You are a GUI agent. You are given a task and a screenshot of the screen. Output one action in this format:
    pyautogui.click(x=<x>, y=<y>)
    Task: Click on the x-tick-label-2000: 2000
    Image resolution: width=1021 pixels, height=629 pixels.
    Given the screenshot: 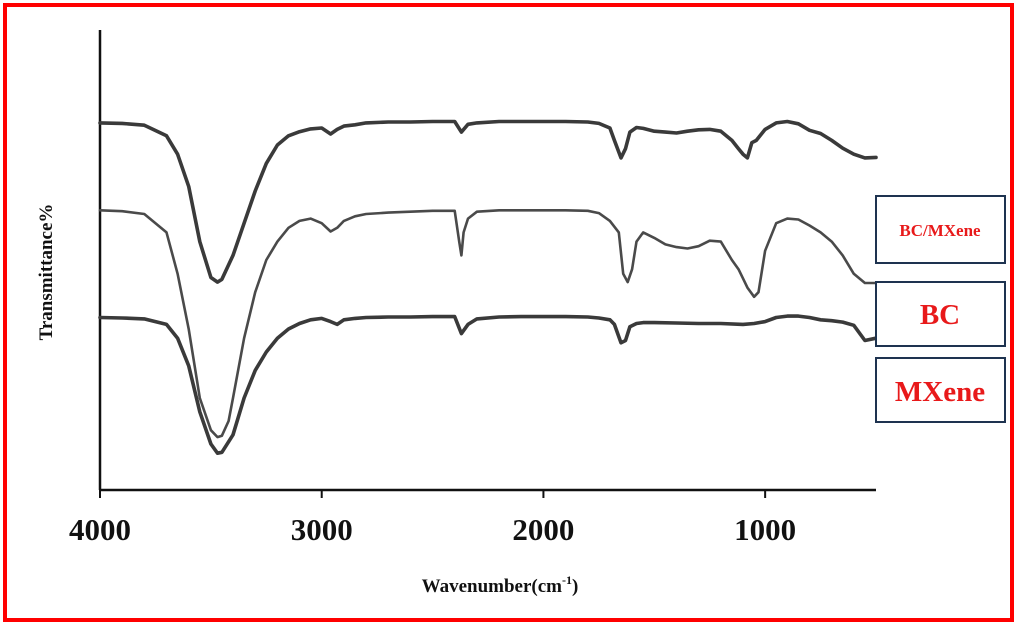 What is the action you would take?
    pyautogui.click(x=543, y=529)
    